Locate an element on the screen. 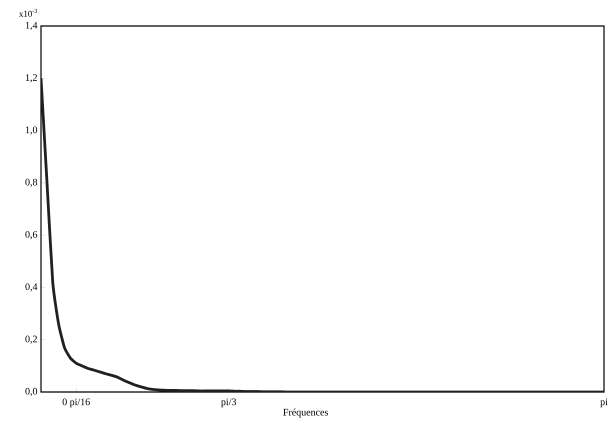  text: x10$^{-3}$ is located at coordinates (28, 12).